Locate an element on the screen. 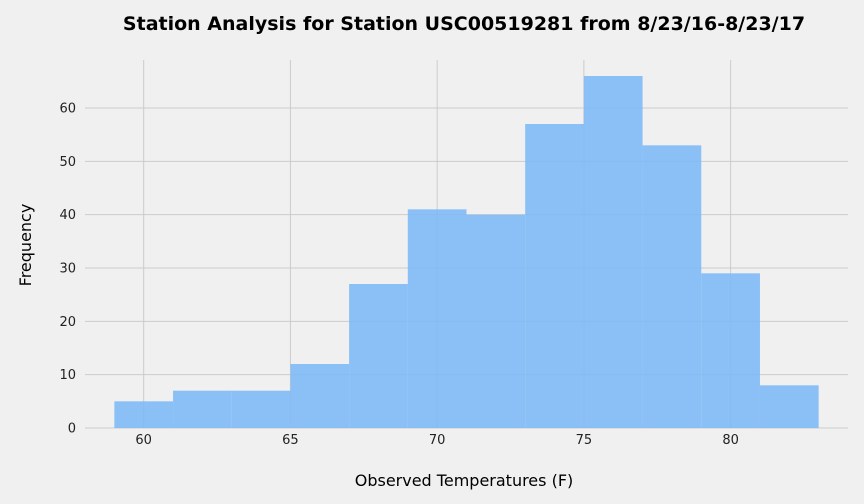 This screenshot has width=864, height=504. x-tick-label: 70 is located at coordinates (437, 440).